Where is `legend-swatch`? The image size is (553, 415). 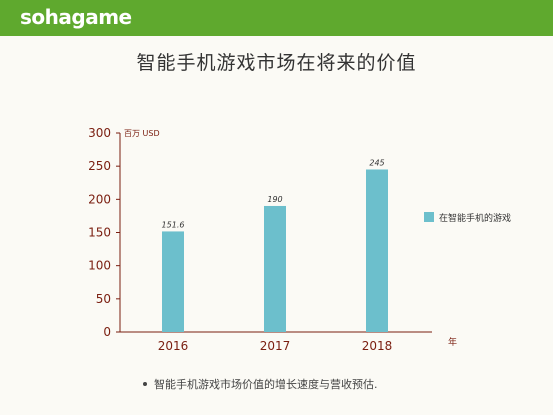
legend-swatch is located at coordinates (429, 217).